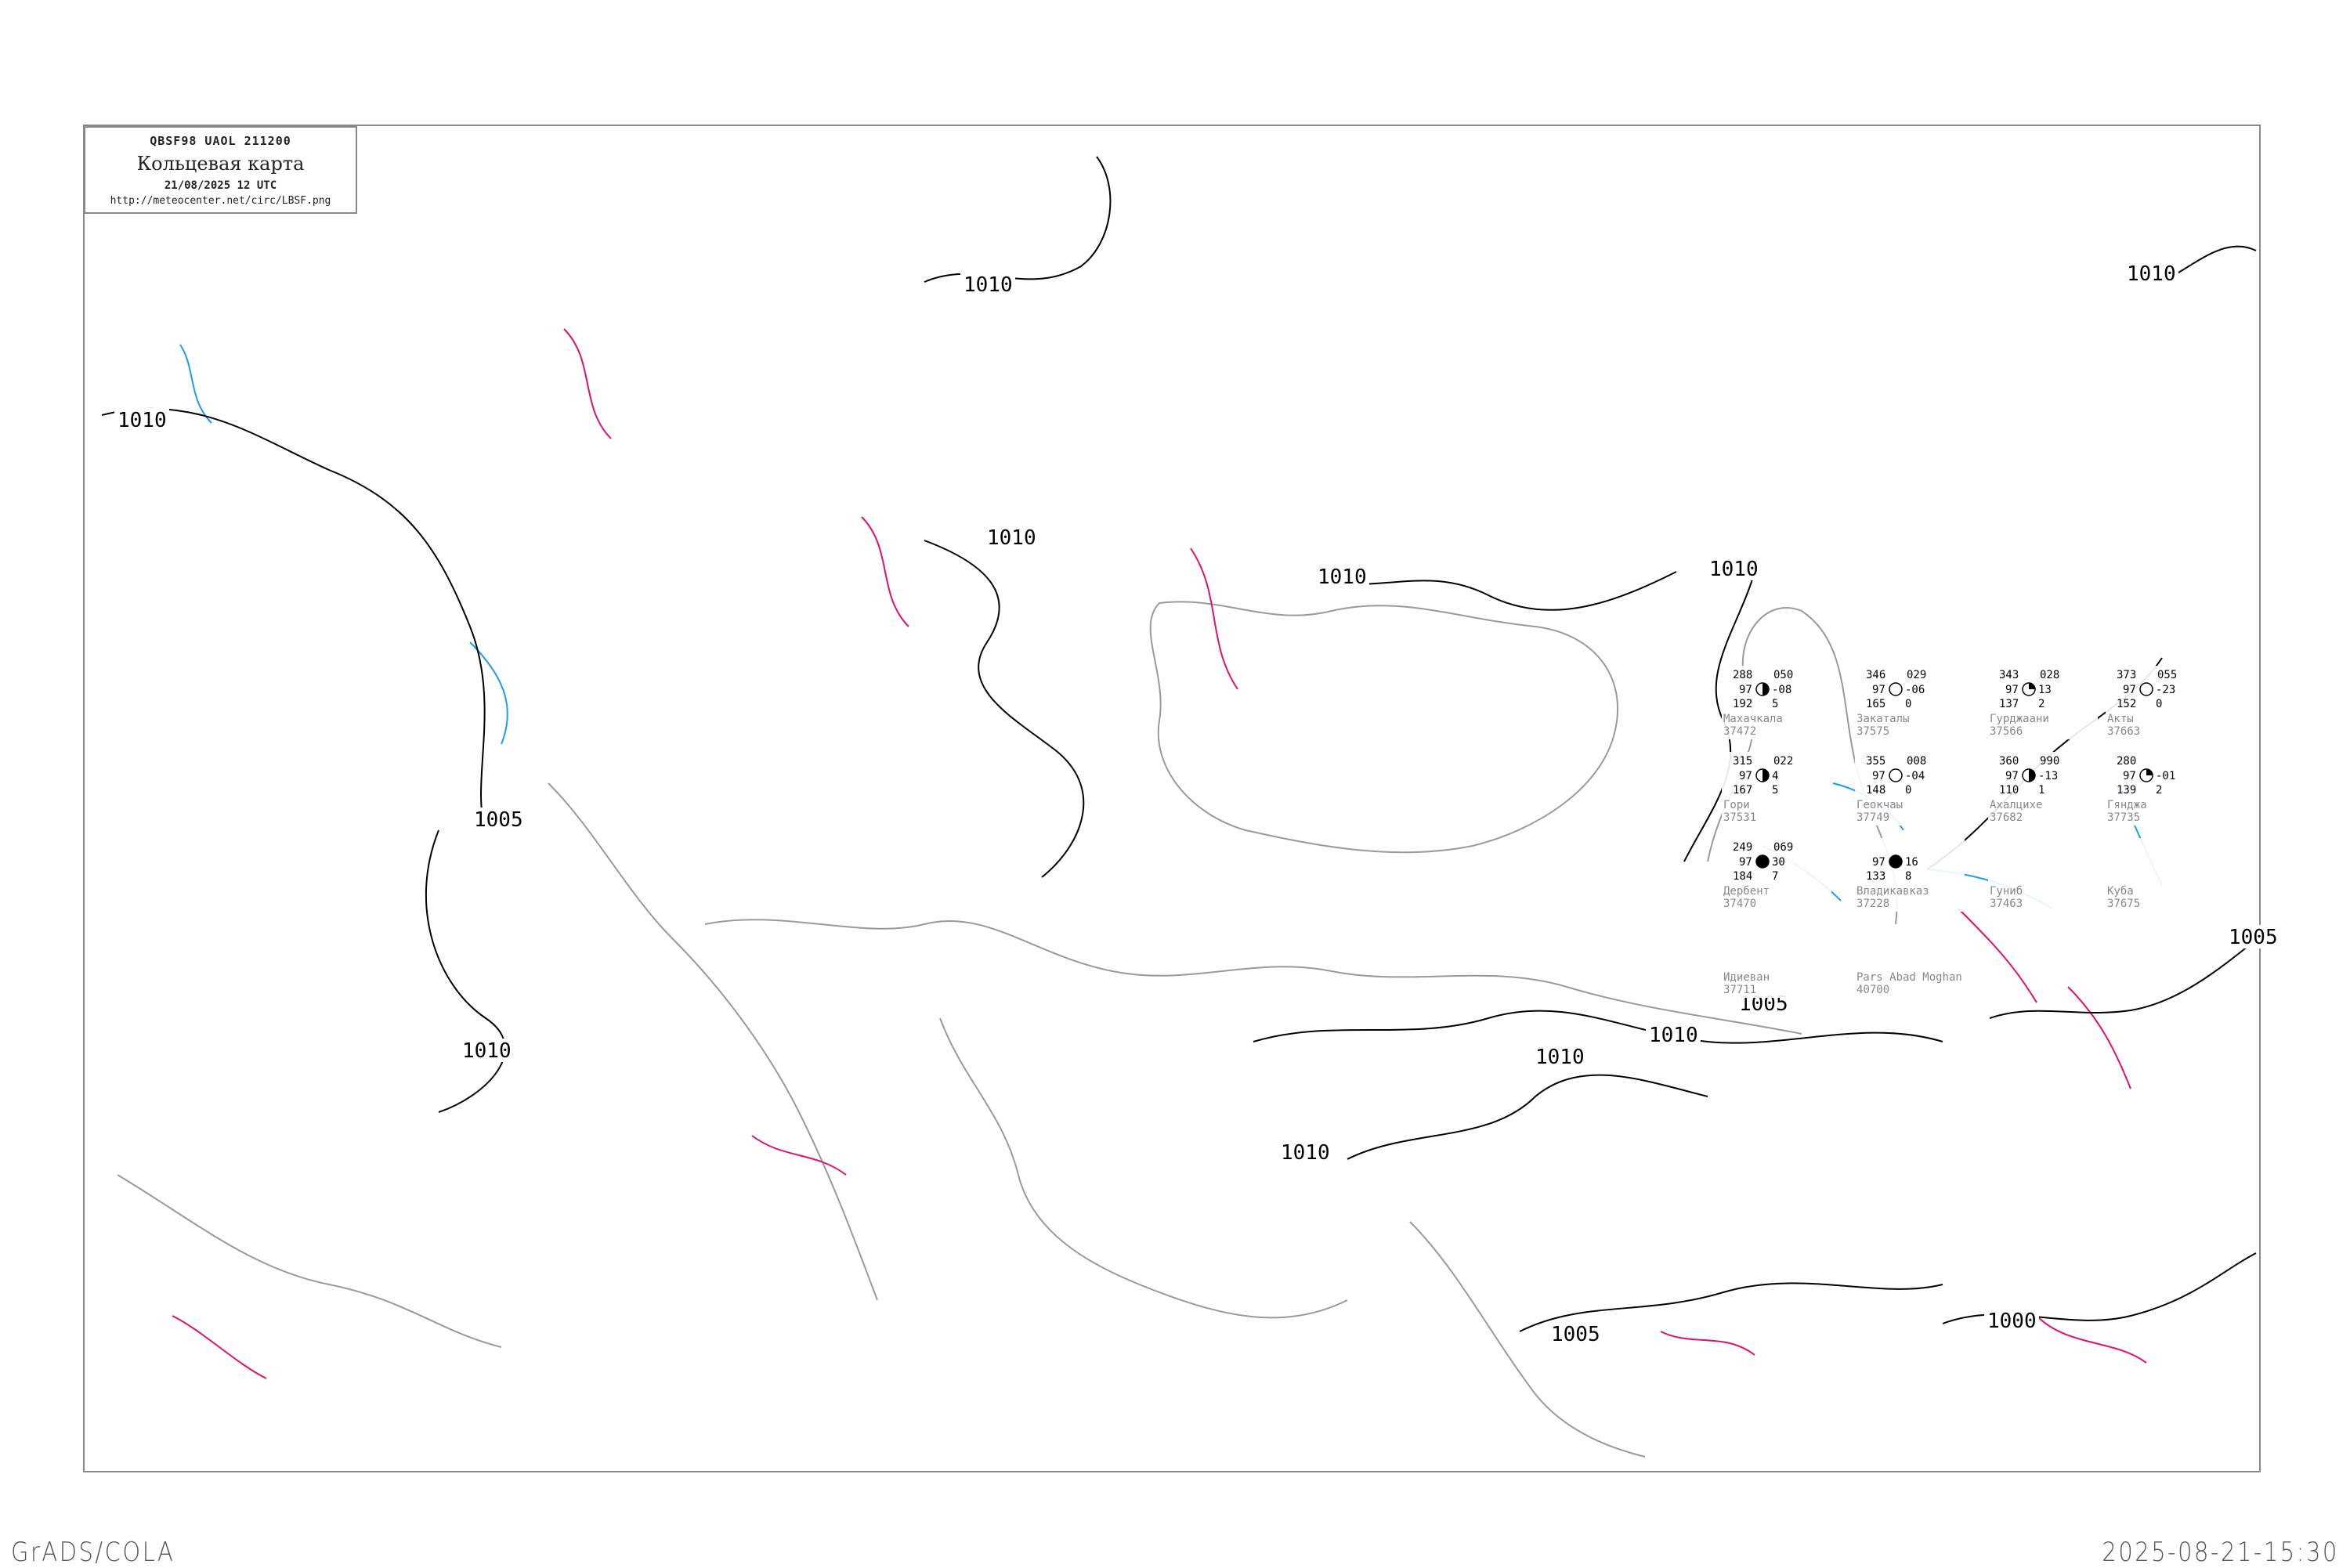 This screenshot has width=2350, height=1568. Describe the element at coordinates (1915, 690) in the screenshot. I see `pressure-tendency: -06` at that location.